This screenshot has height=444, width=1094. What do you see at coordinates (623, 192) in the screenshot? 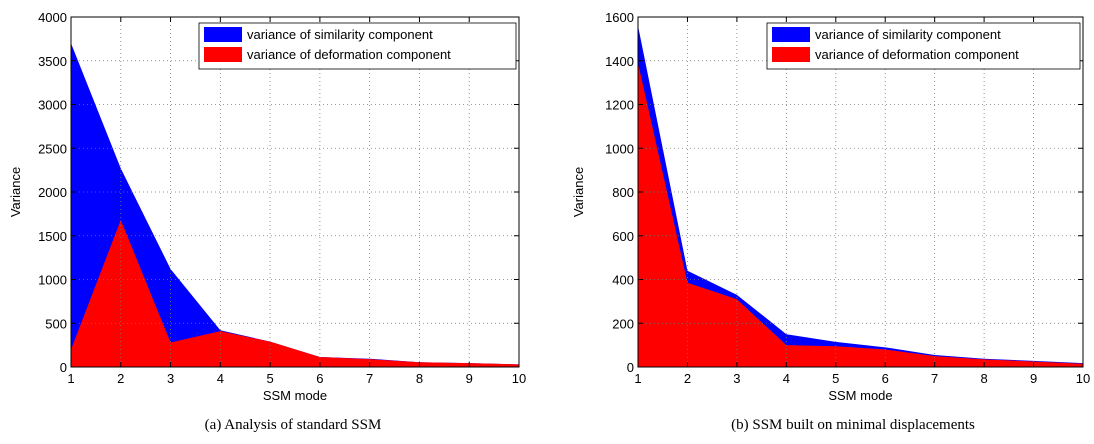
I see `y-tick-label: 800` at bounding box center [623, 192].